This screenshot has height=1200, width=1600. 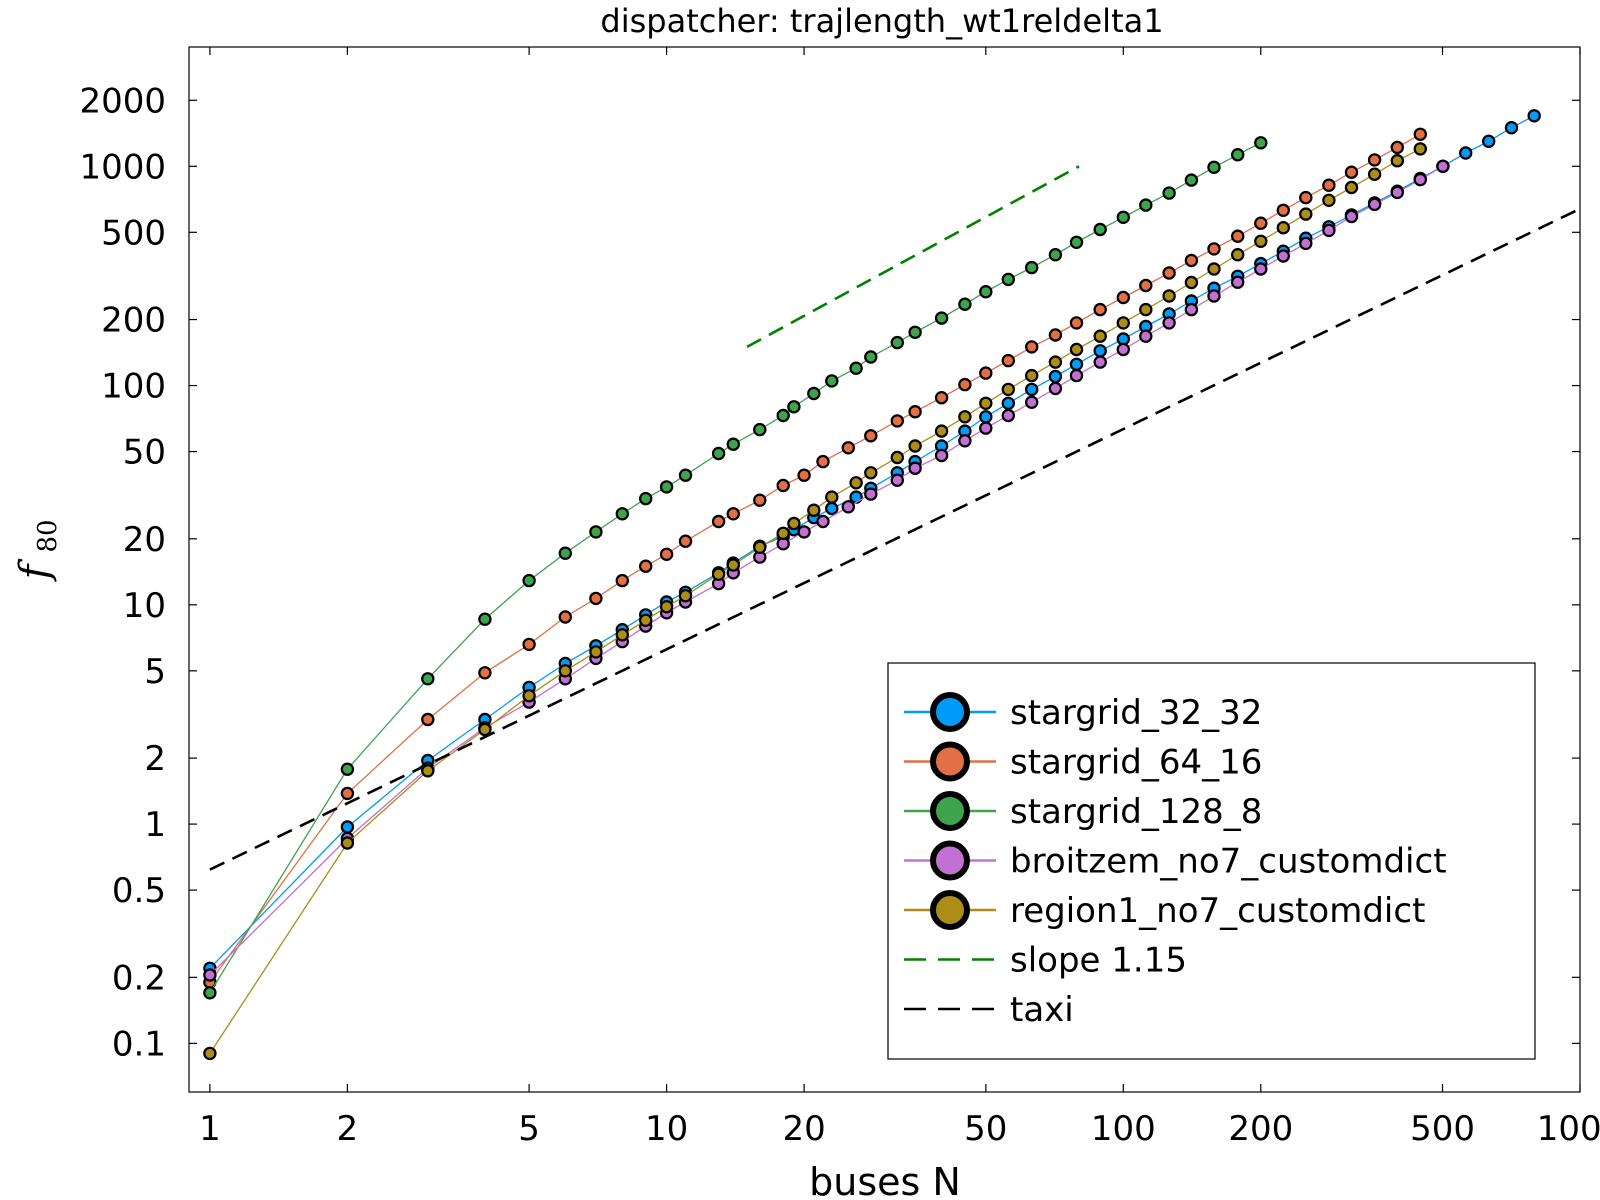 What do you see at coordinates (48, 535) in the screenshot?
I see `y-axis-title-subscript: 80` at bounding box center [48, 535].